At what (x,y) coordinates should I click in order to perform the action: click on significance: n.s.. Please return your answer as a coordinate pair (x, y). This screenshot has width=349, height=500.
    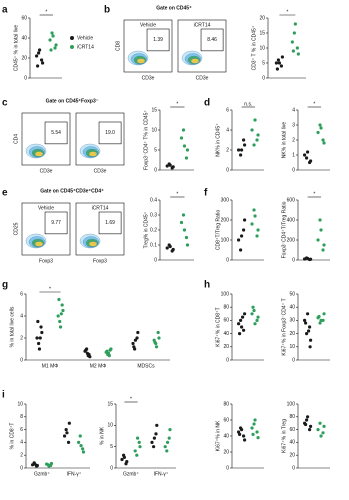
    Looking at the image, I should click on (248, 104).